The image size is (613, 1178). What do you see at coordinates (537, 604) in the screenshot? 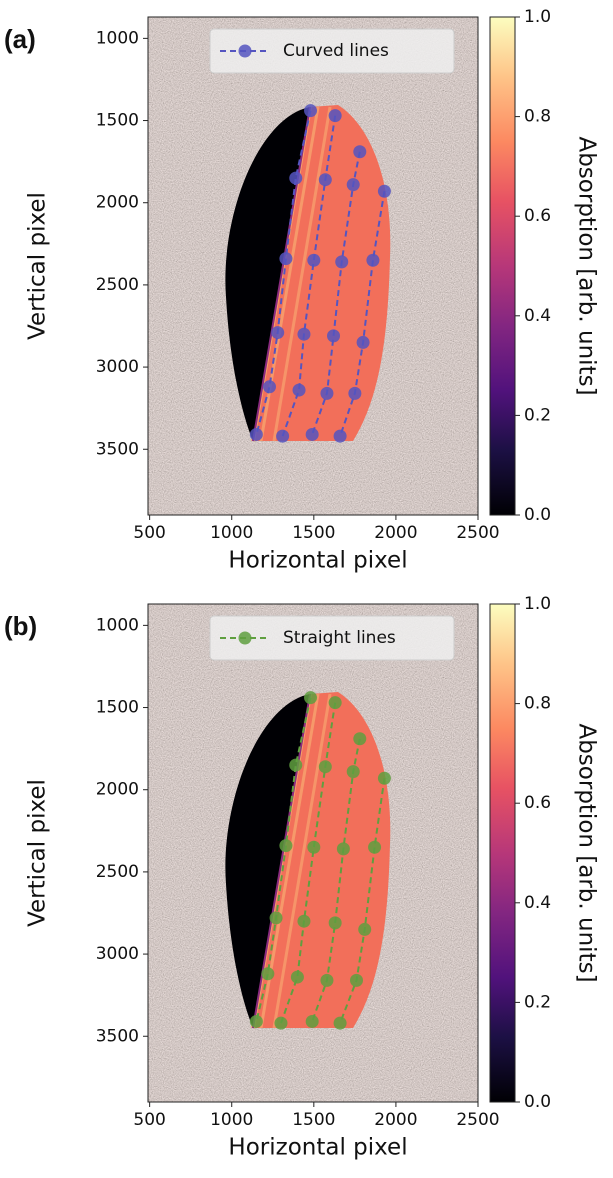
I see `colorbar-tick-label: 1.0` at bounding box center [537, 604].